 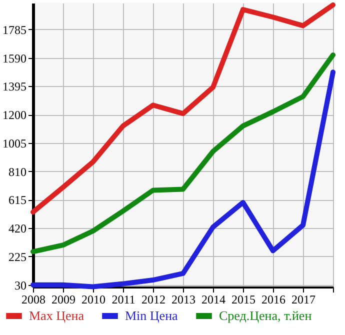 What do you see at coordinates (151, 315) in the screenshot?
I see `legend-label: Min Цена` at bounding box center [151, 315].